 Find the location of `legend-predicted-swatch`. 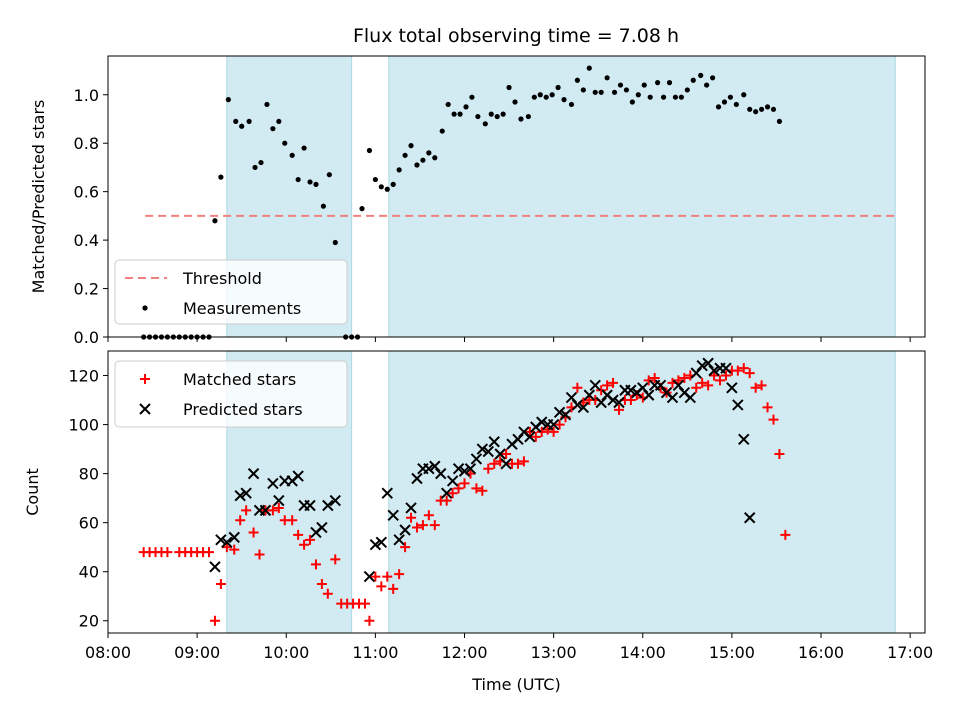

legend-predicted-swatch is located at coordinates (145, 409).